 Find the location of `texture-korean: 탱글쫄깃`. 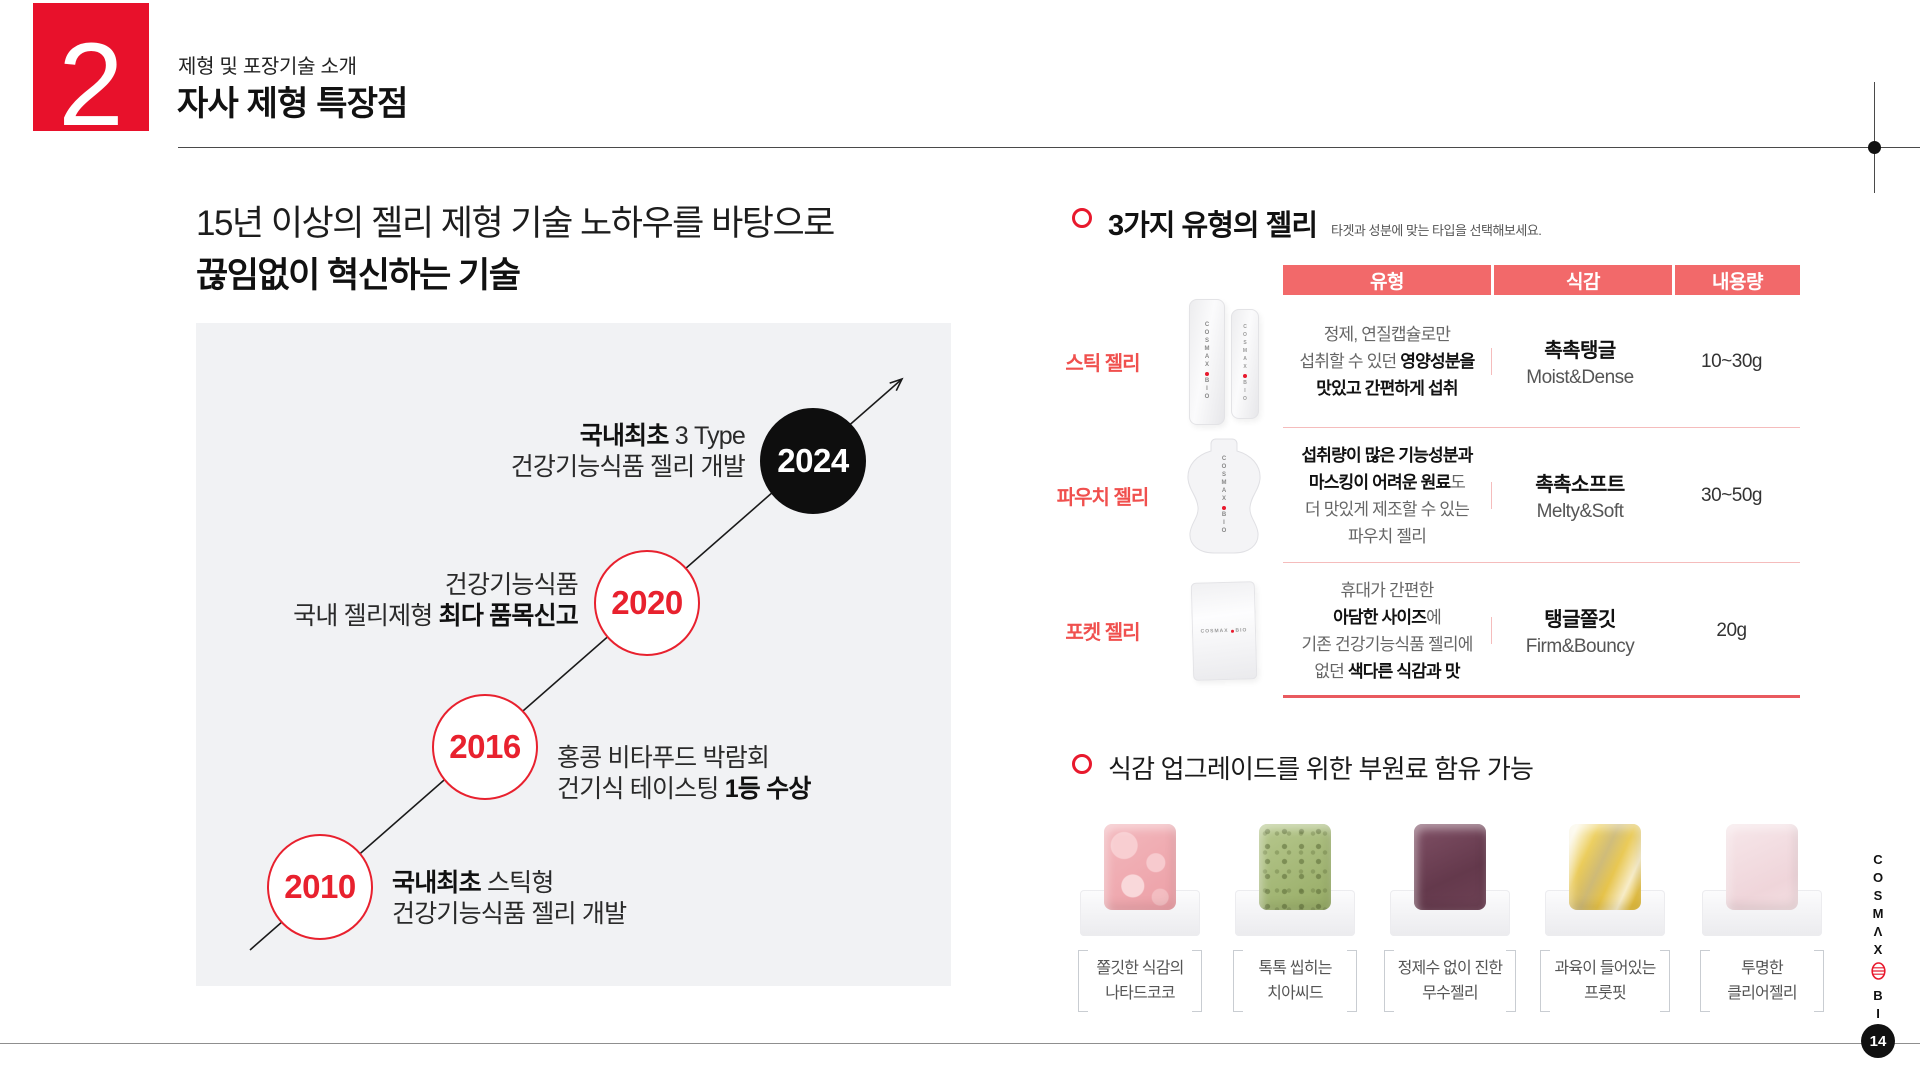

texture-korean: 탱글쫄깃 is located at coordinates (1580, 620).